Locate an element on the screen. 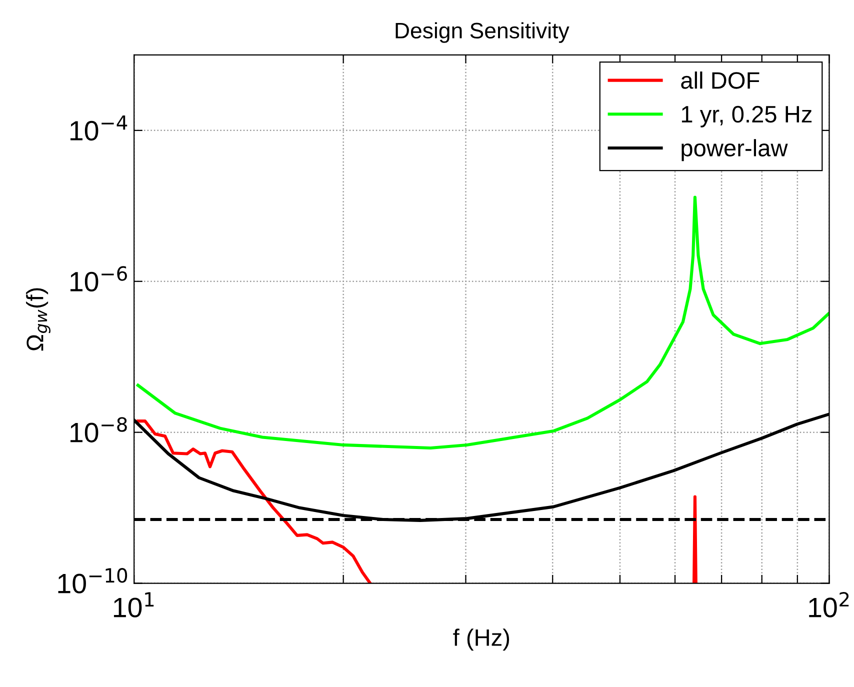 The width and height of the screenshot is (854, 687). y-tick-label: 10$^{−6}$ is located at coordinates (98, 279).